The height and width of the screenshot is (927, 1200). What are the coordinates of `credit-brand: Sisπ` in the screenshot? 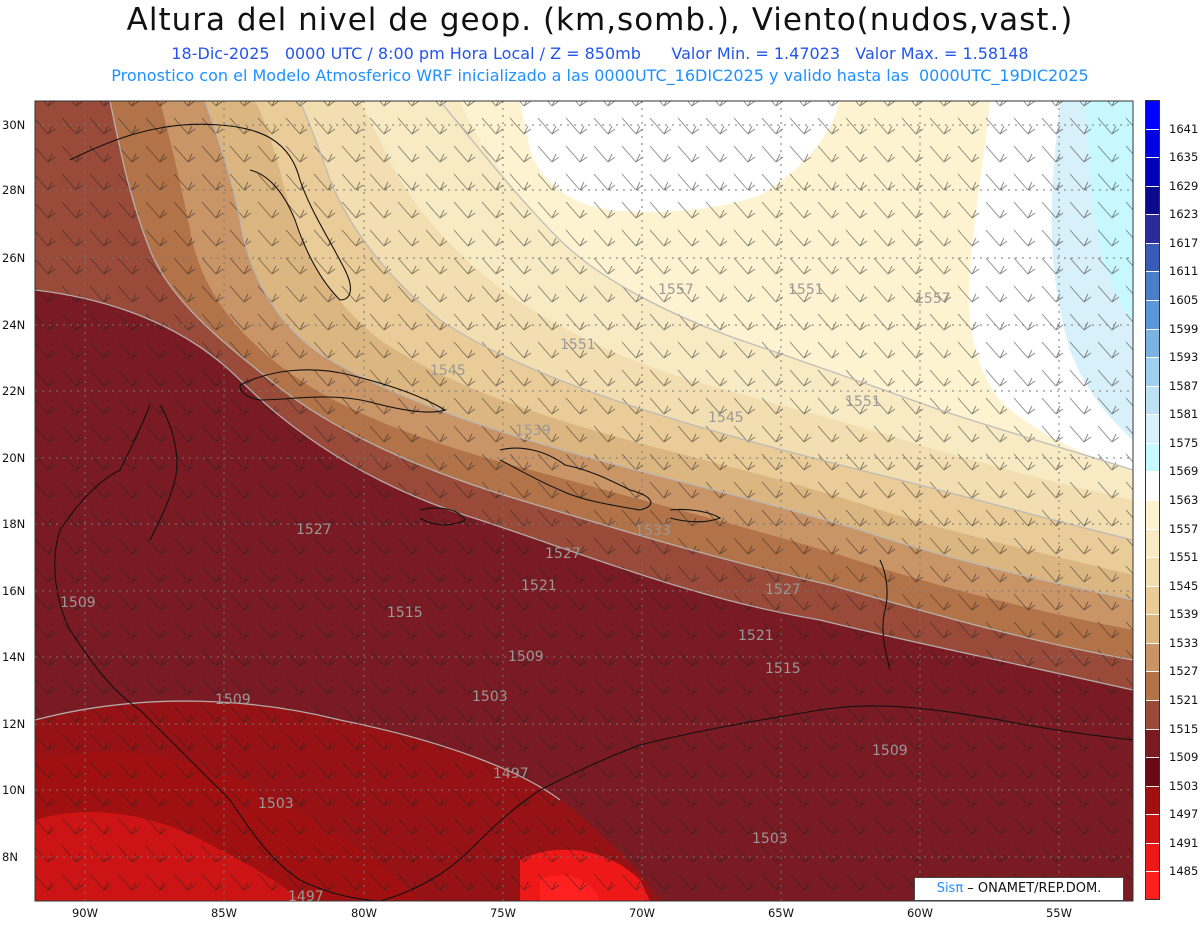 It's located at (950, 888).